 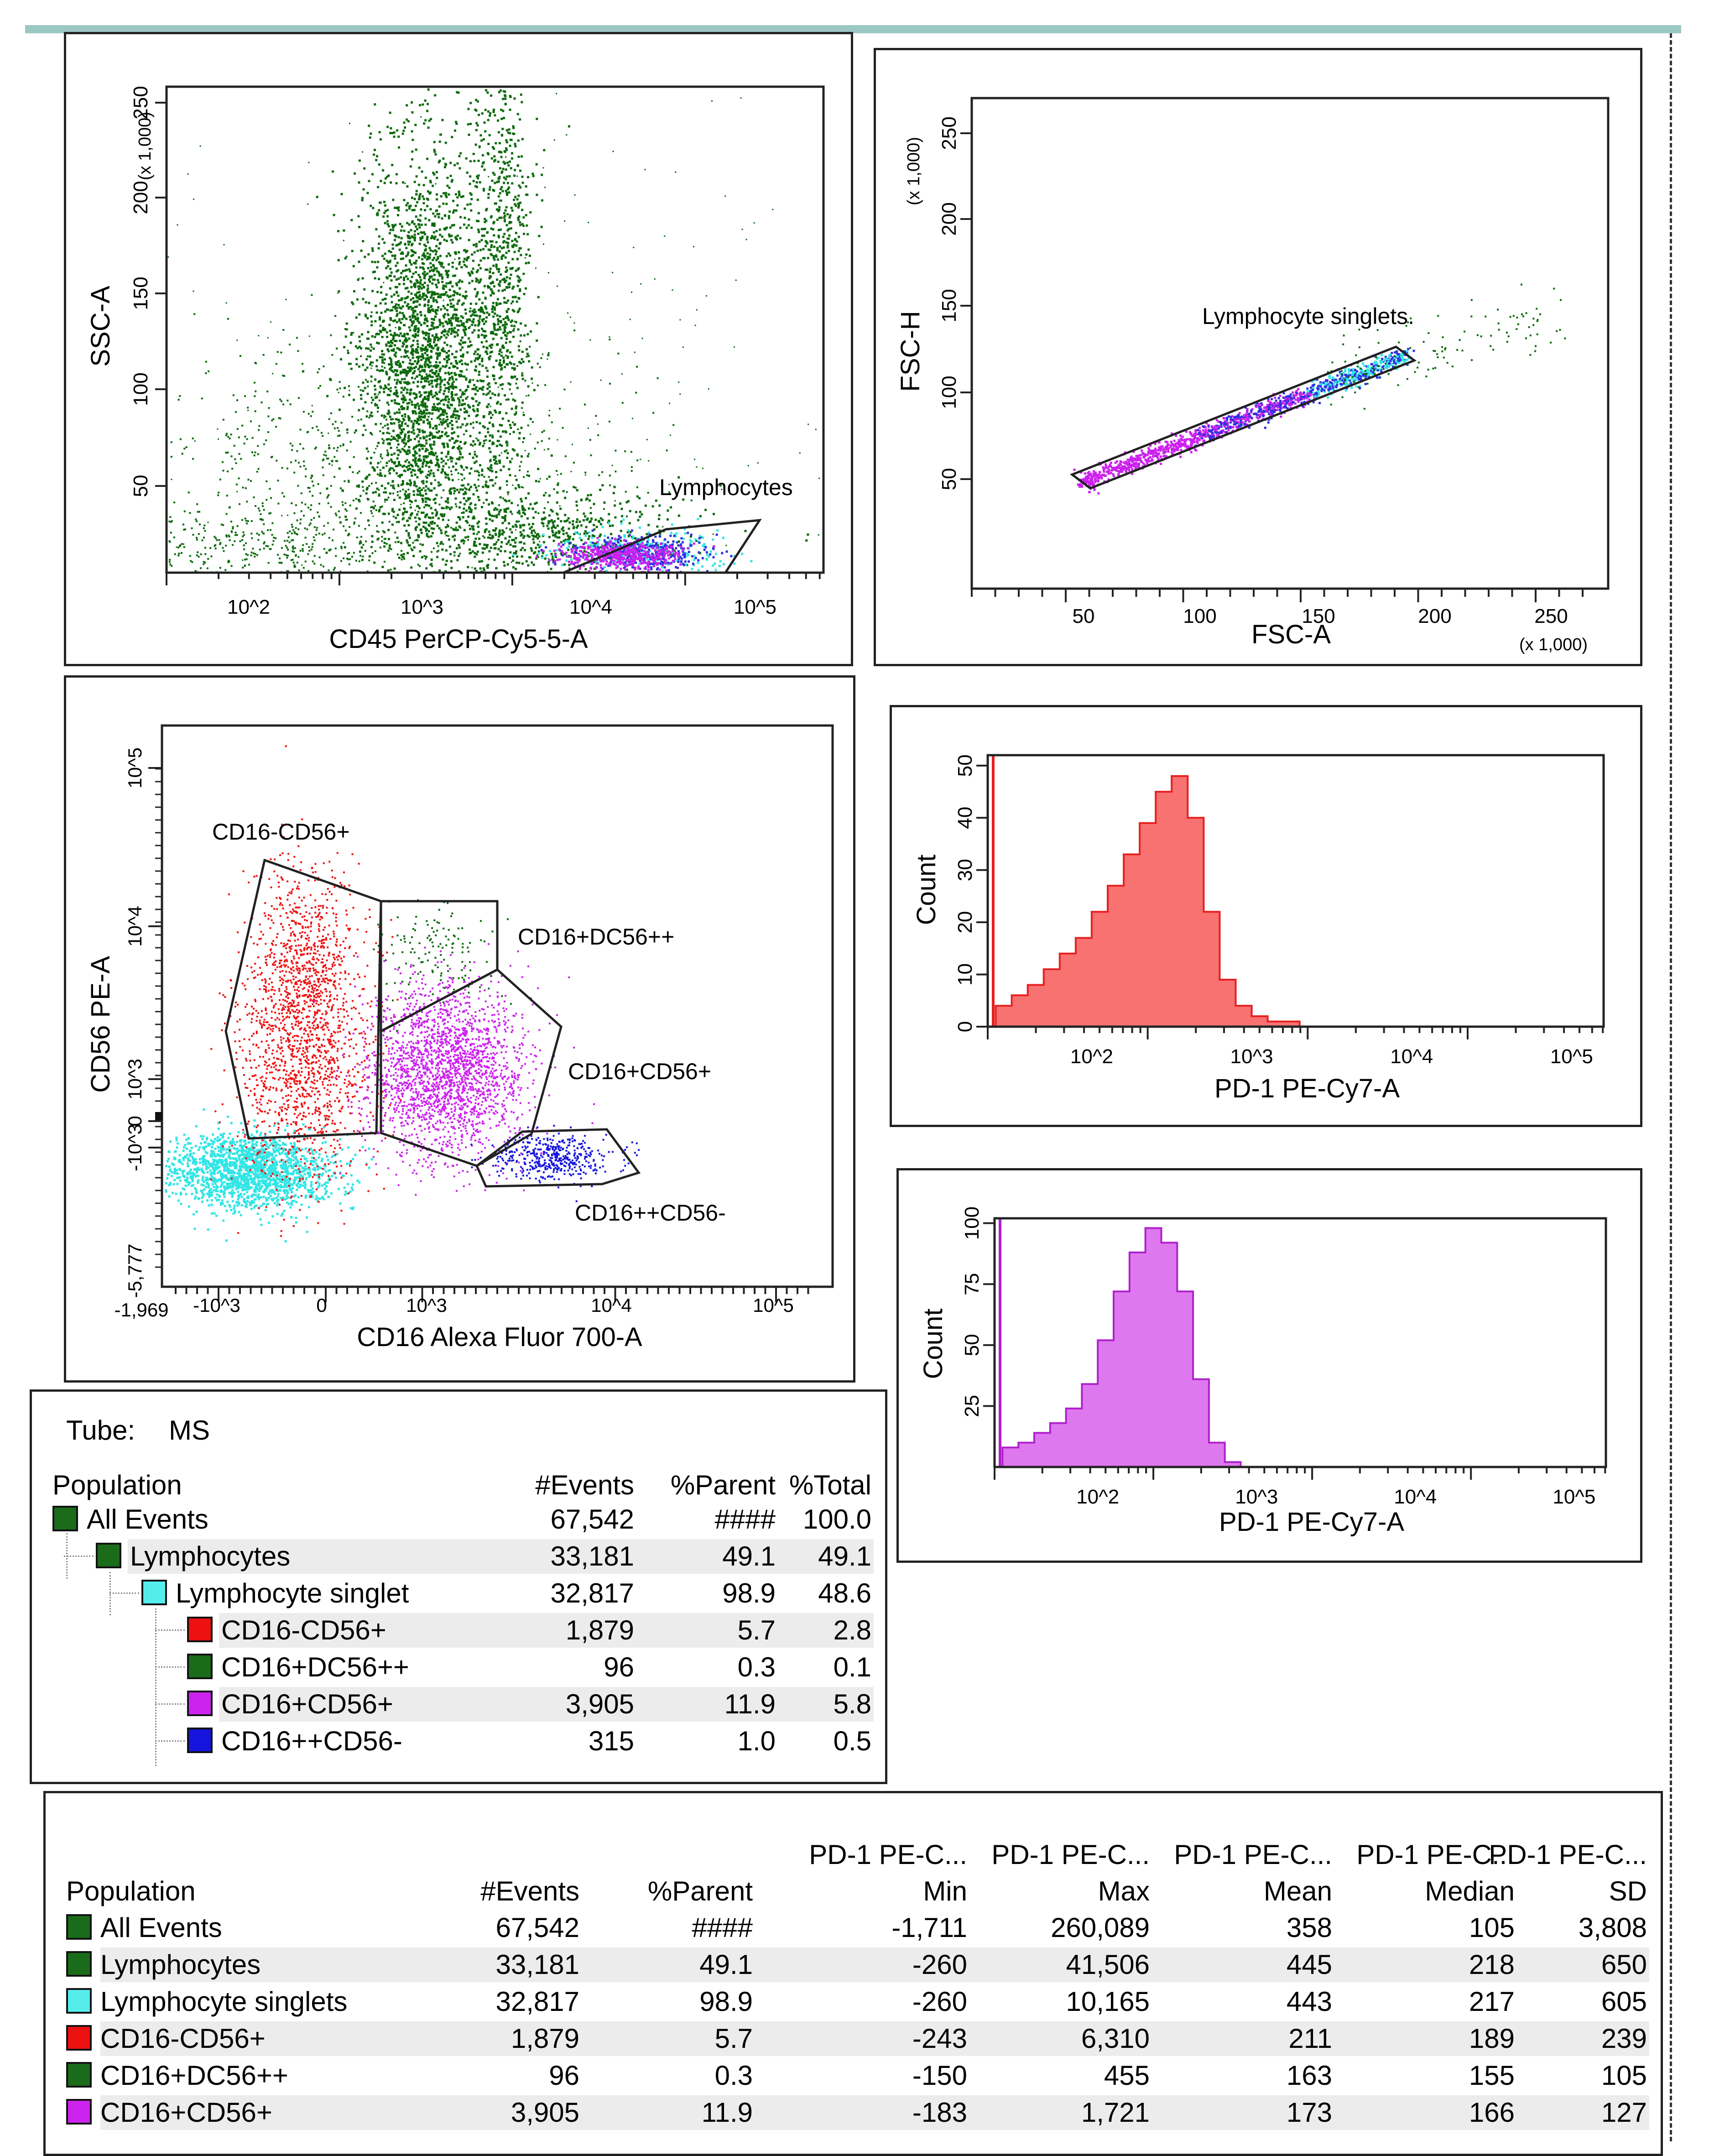 What do you see at coordinates (426, 1305) in the screenshot?
I see `p3-x-tick: 10^3` at bounding box center [426, 1305].